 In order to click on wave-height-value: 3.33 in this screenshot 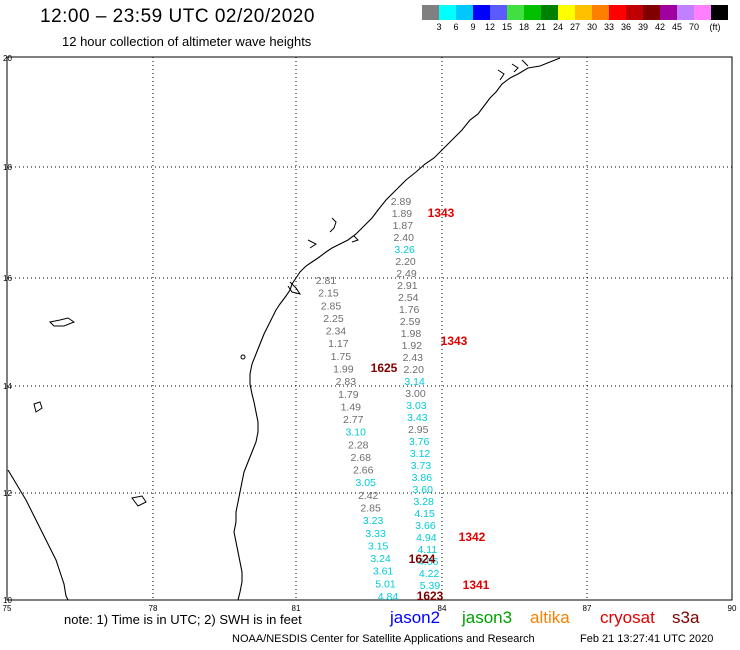, I will do `click(375, 534)`.